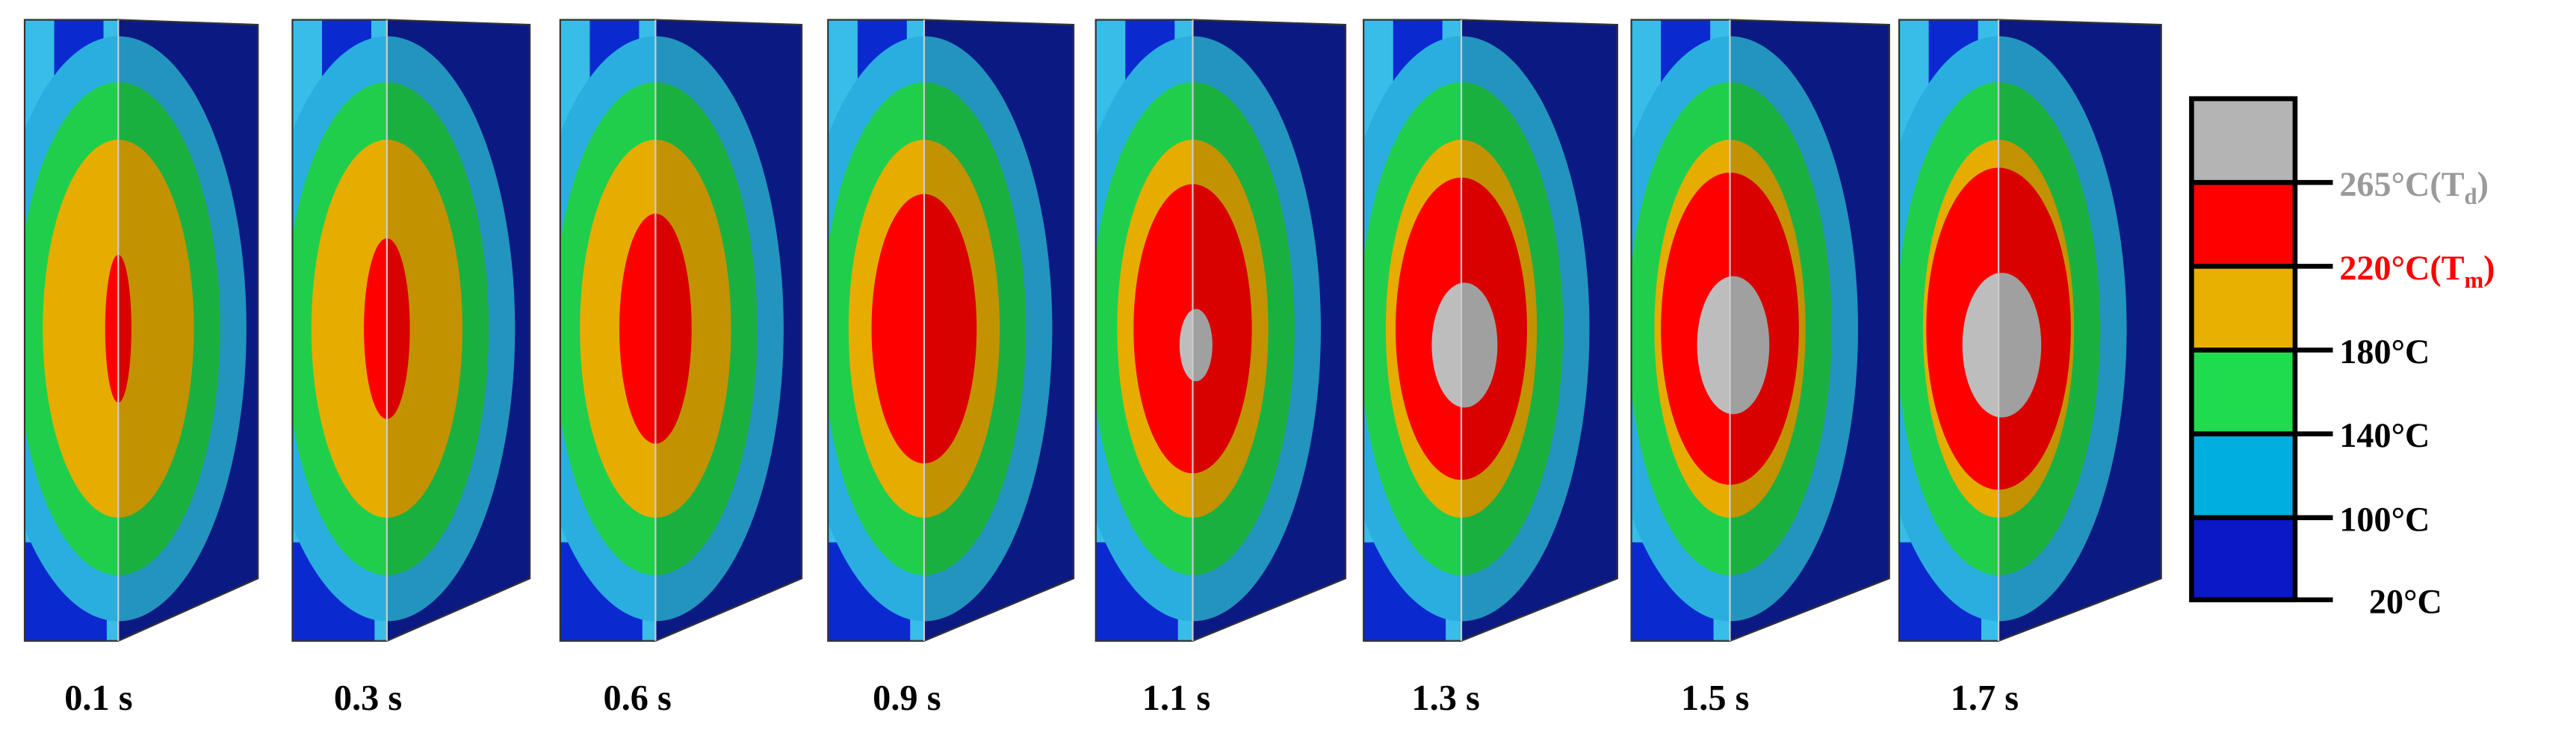 The image size is (2576, 733). I want to click on legend-label: 100°C, so click(2384, 519).